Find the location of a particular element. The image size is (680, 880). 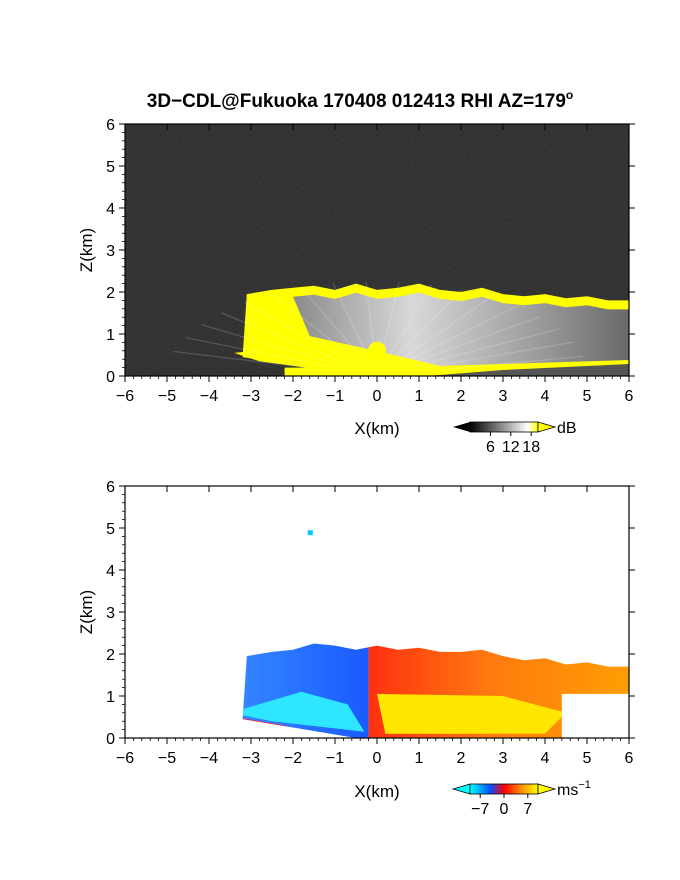

title-text: 3D−CDL@Fukuoka 170408 012413 RHI AZ=179 is located at coordinates (356, 101).